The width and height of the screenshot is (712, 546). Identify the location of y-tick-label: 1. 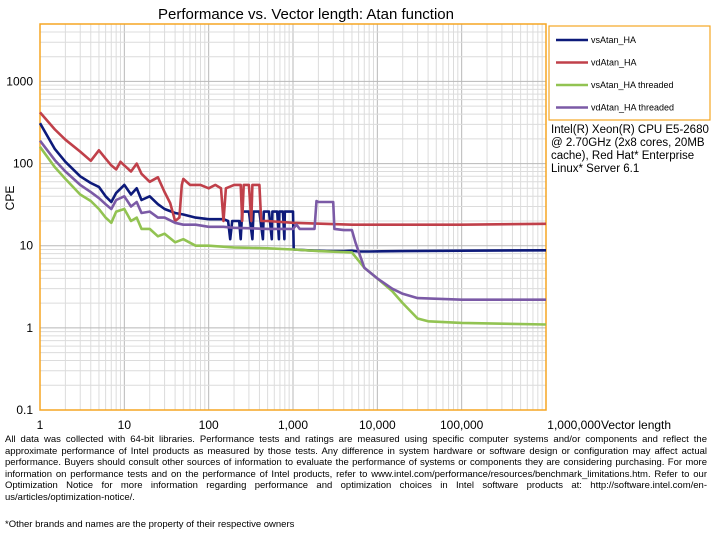
(29, 328).